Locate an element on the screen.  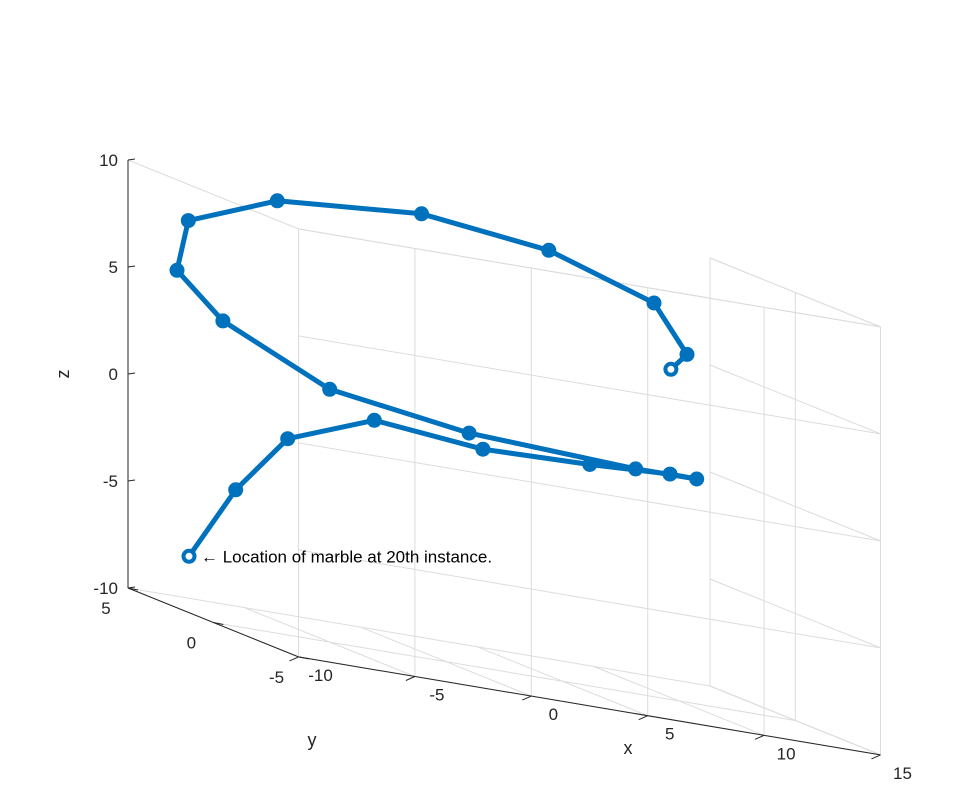
x-axis-line is located at coordinates (589, 706).